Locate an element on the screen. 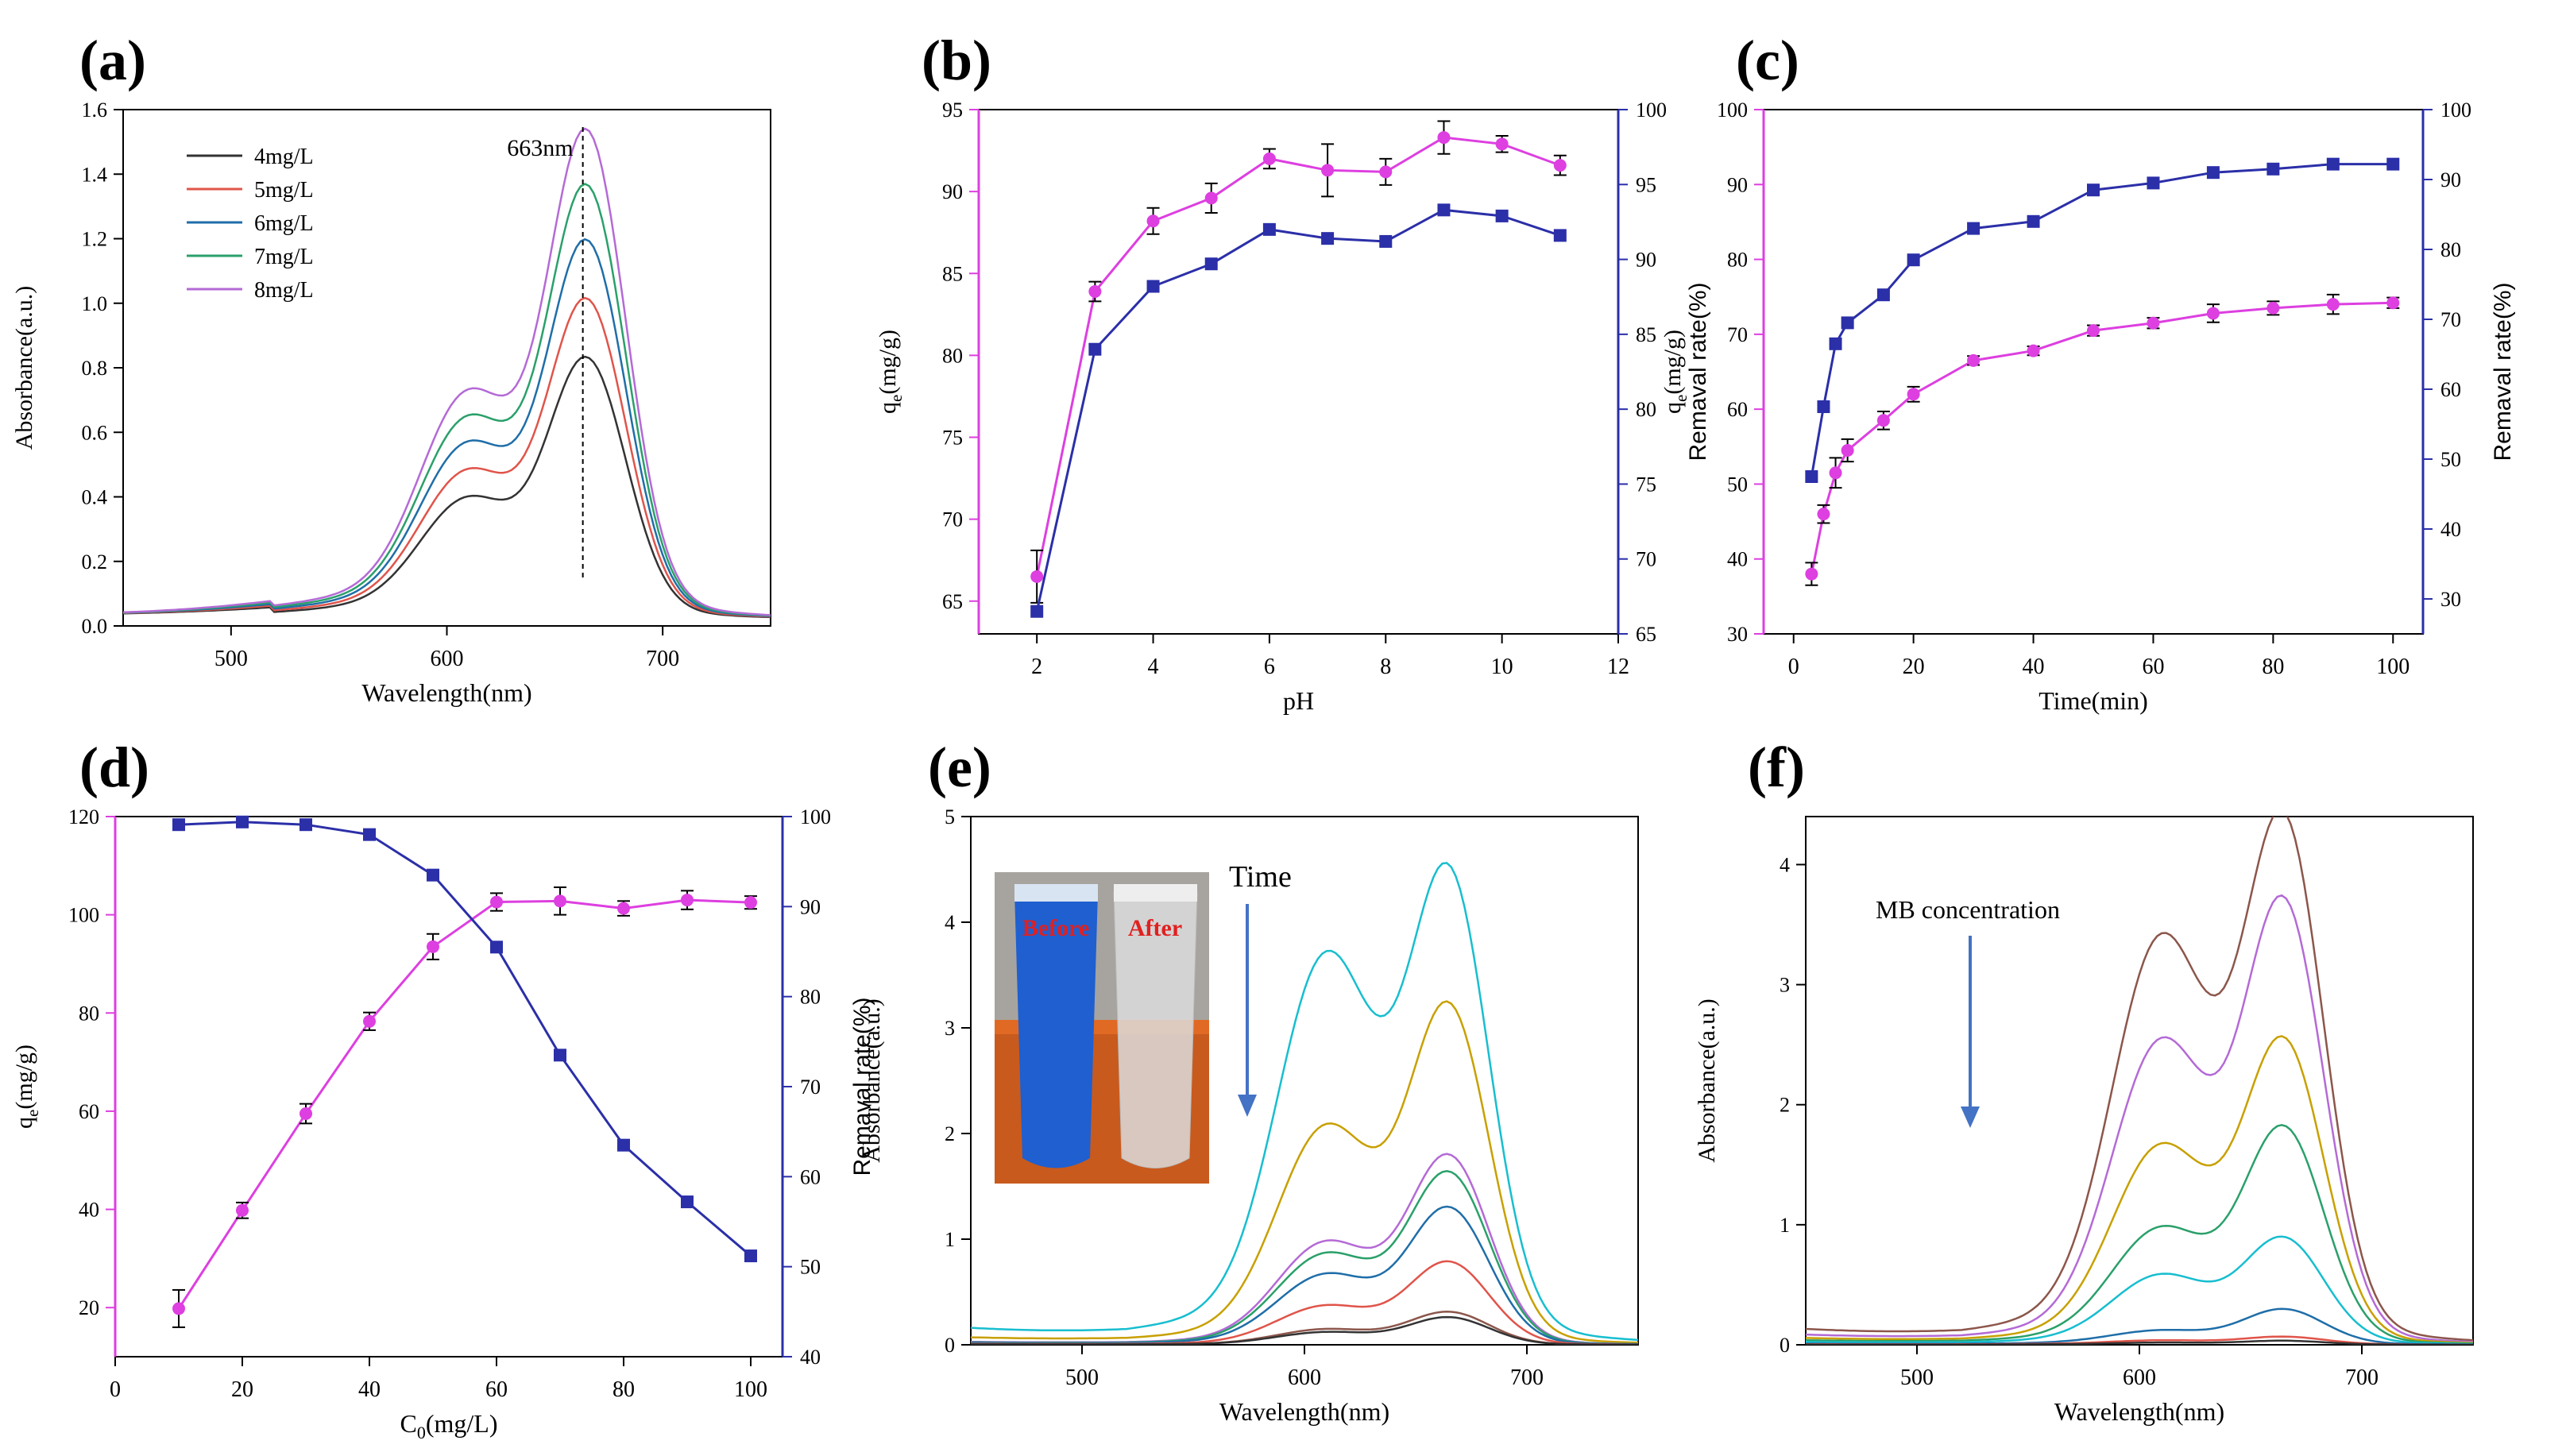 The image size is (2566, 1456). x-tick-label: 60 is located at coordinates (496, 1389).